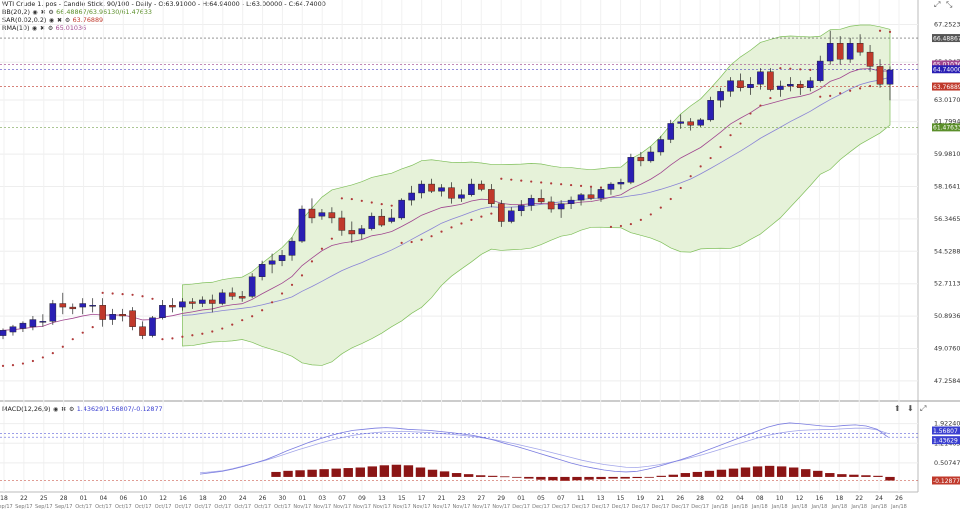 This screenshot has width=960, height=515. What do you see at coordinates (840, 498) in the screenshot?
I see `x-tick-label: 18` at bounding box center [840, 498].